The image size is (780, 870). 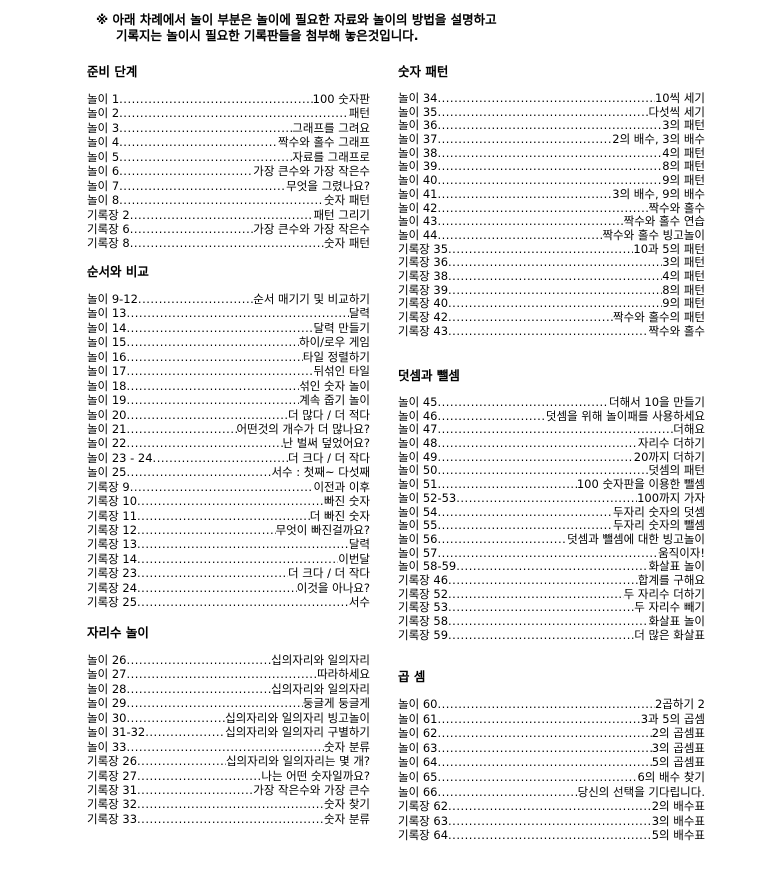 I want to click on entry-label: 기록장 2, so click(x=108, y=214).